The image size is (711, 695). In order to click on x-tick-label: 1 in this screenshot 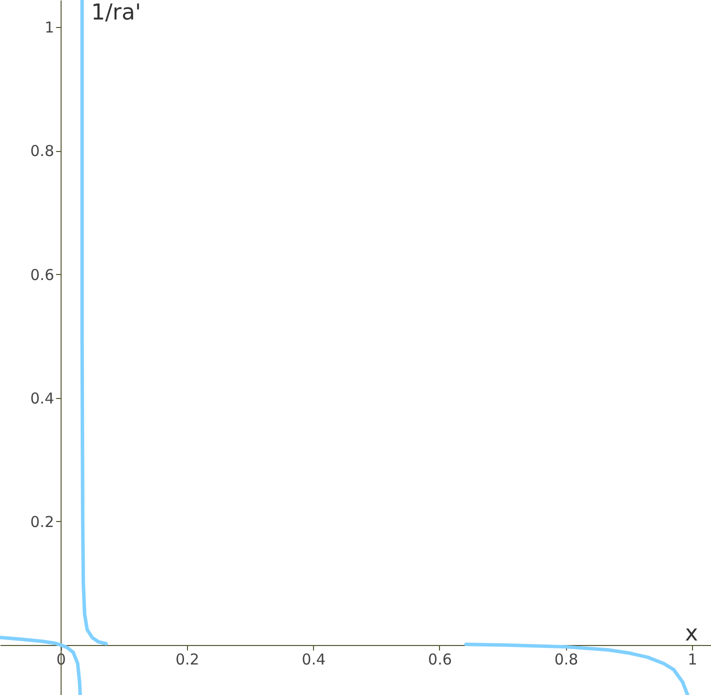, I will do `click(693, 659)`.